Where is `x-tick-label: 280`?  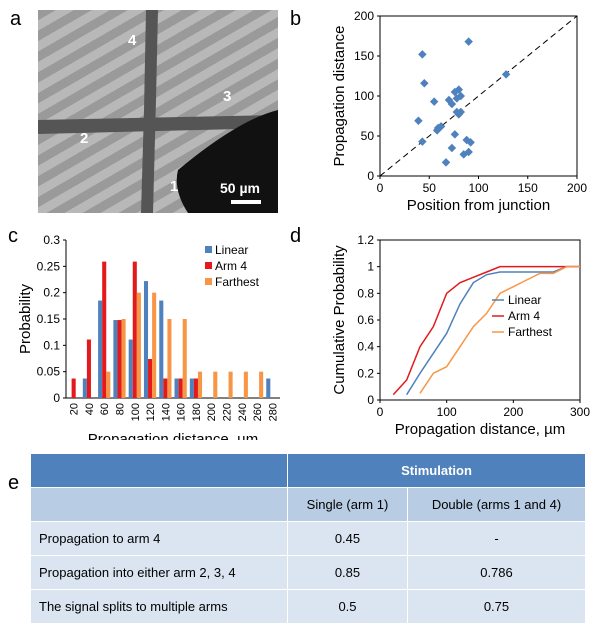
x-tick-label: 280 is located at coordinates (273, 412).